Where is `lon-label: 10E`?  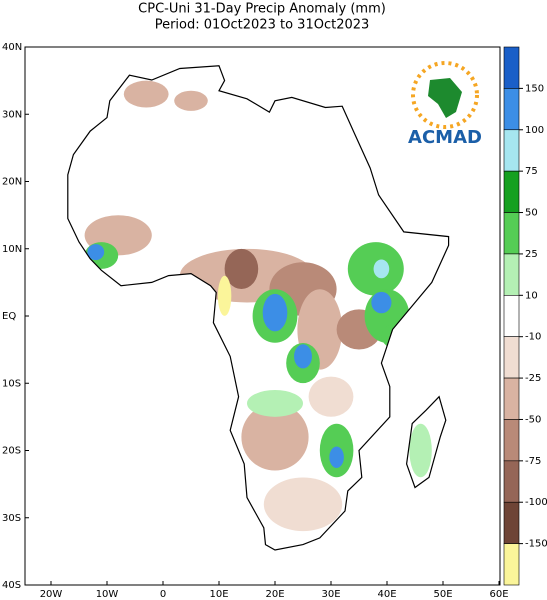 lon-label: 10E is located at coordinates (218, 594).